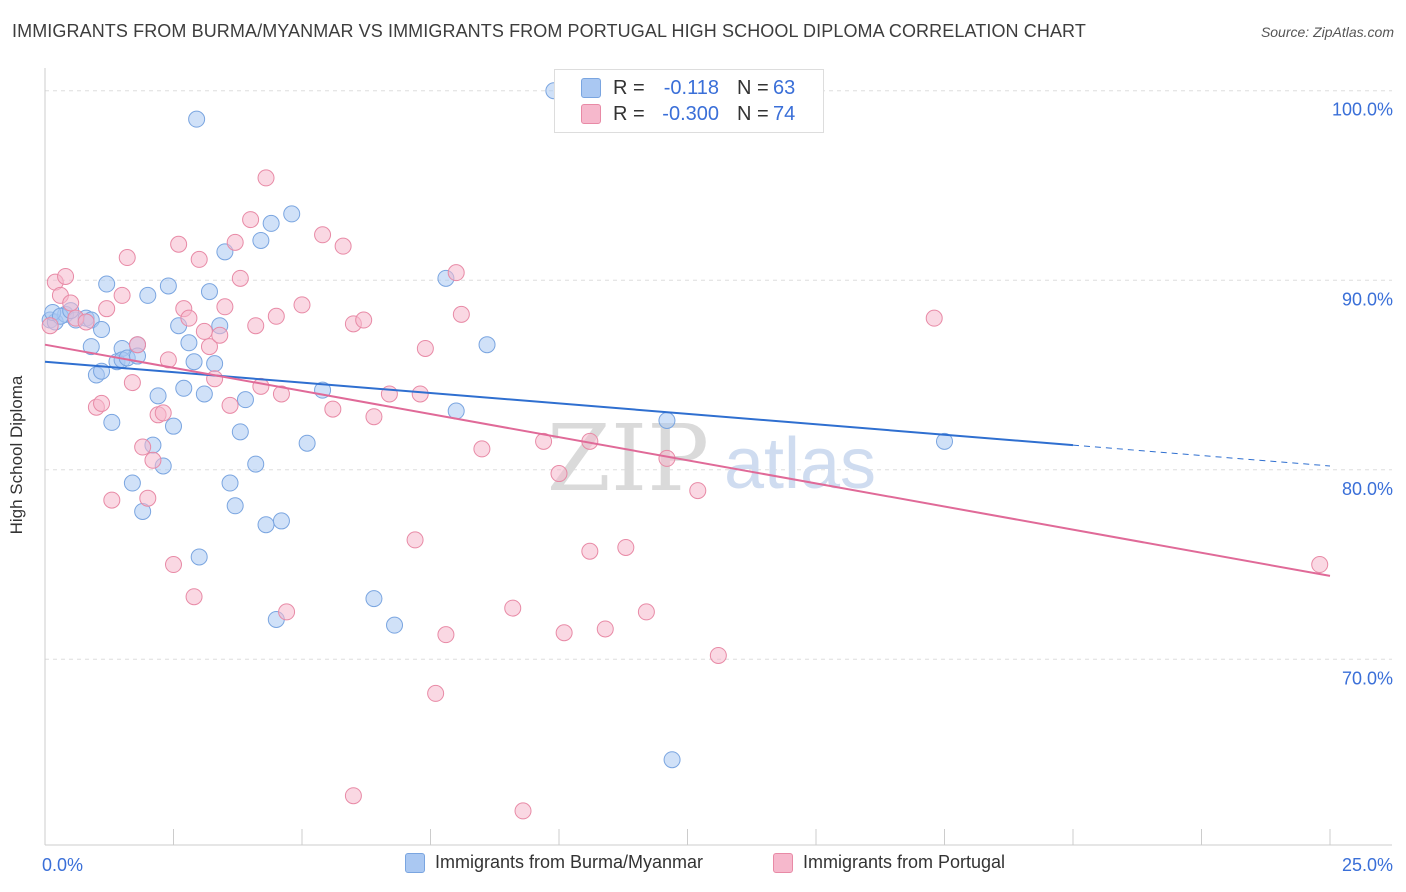 Image resolution: width=1406 pixels, height=892 pixels. What do you see at coordinates (628, 458) in the screenshot?
I see `watermark-zip: ZIP` at bounding box center [628, 458].